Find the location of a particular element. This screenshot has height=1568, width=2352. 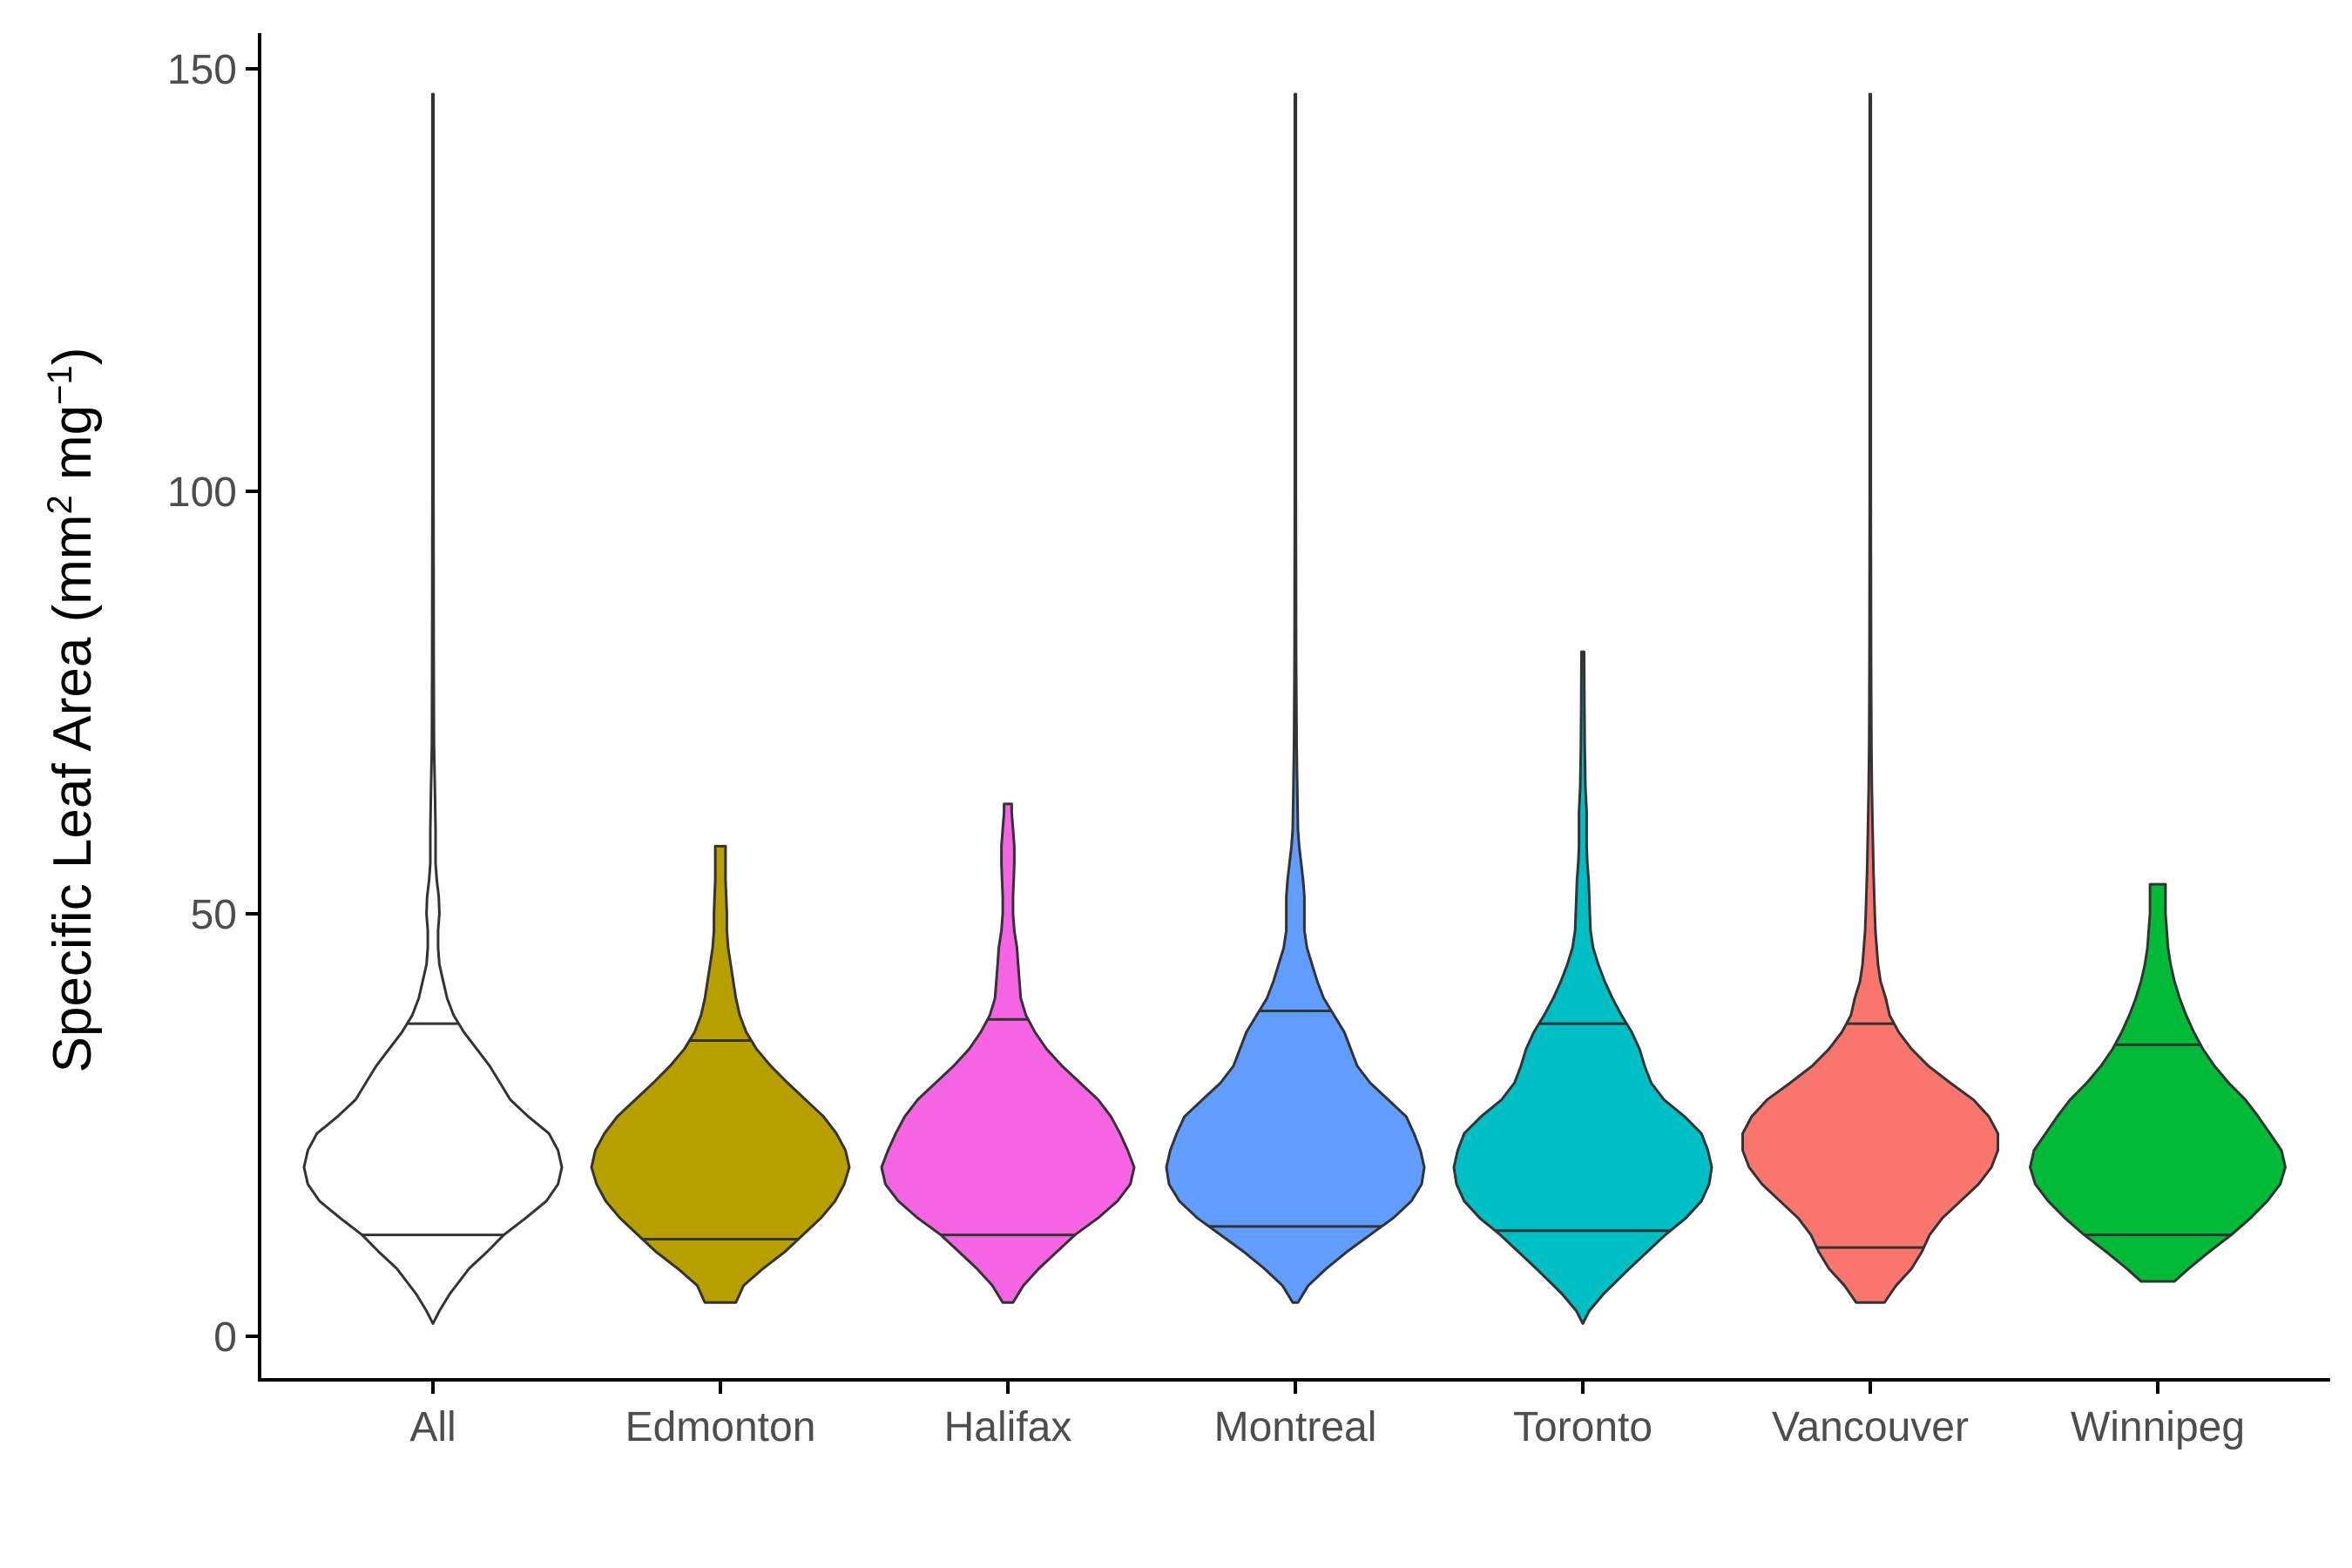

violin-all is located at coordinates (433, 708).